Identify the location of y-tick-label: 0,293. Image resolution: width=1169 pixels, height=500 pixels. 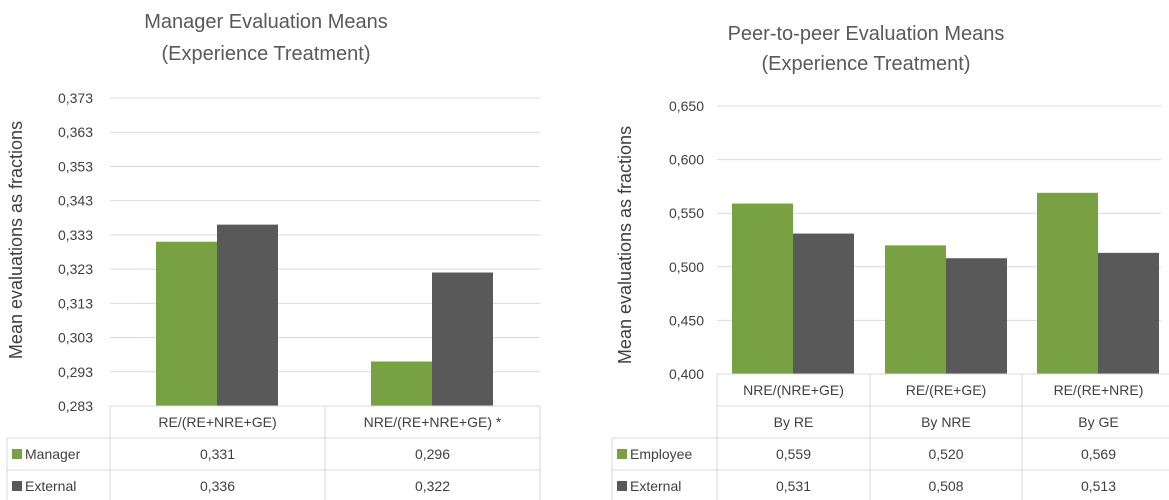
(75, 372).